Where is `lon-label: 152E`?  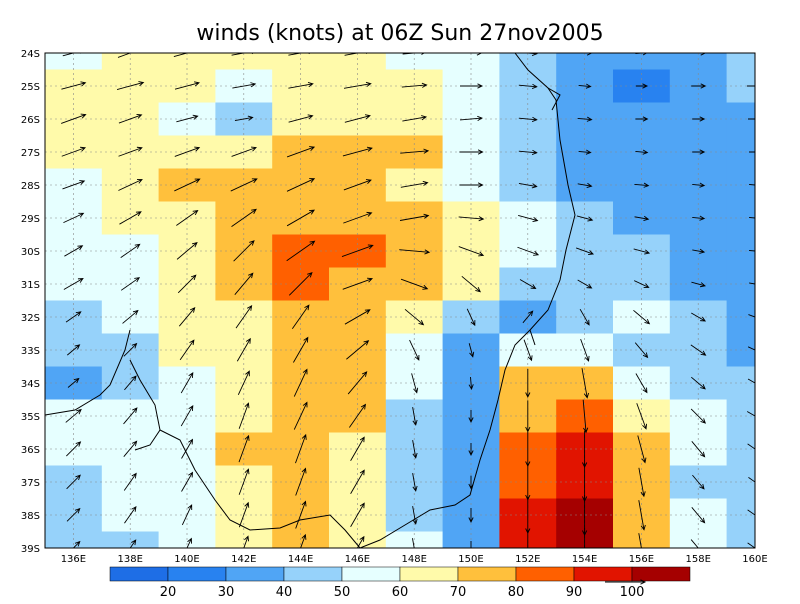 lon-label: 152E is located at coordinates (527, 559).